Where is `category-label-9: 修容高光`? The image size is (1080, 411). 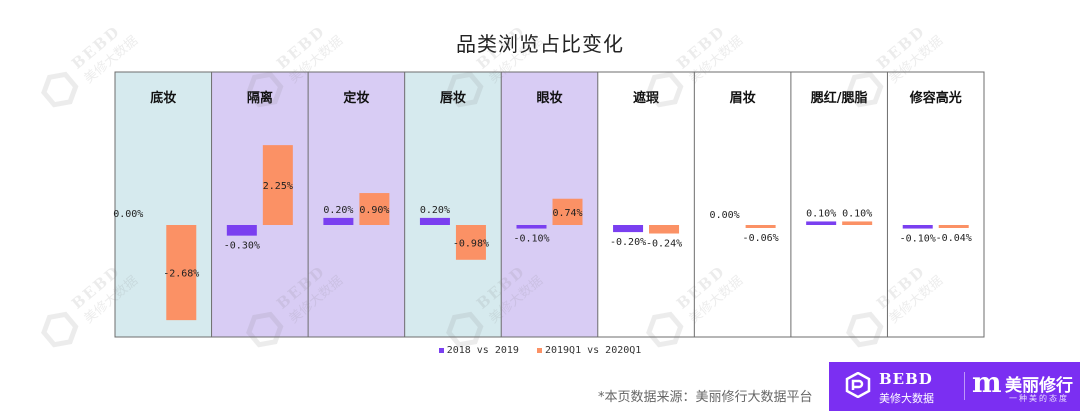
category-label-9: 修容高光 is located at coordinates (935, 98).